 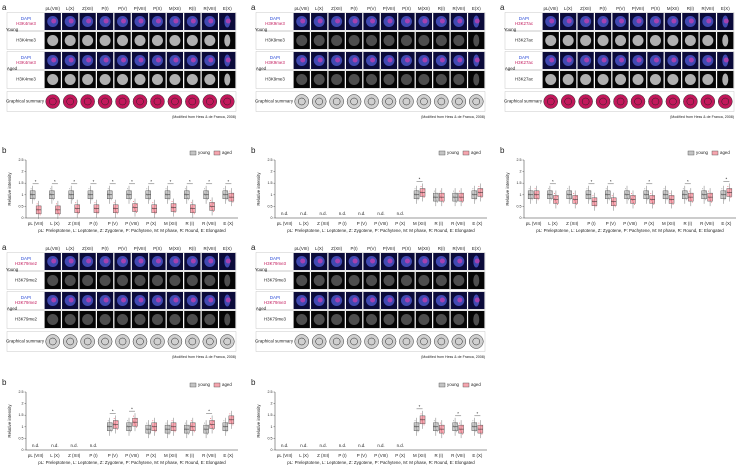 I want to click on group-label: Young, so click(x=12, y=269).